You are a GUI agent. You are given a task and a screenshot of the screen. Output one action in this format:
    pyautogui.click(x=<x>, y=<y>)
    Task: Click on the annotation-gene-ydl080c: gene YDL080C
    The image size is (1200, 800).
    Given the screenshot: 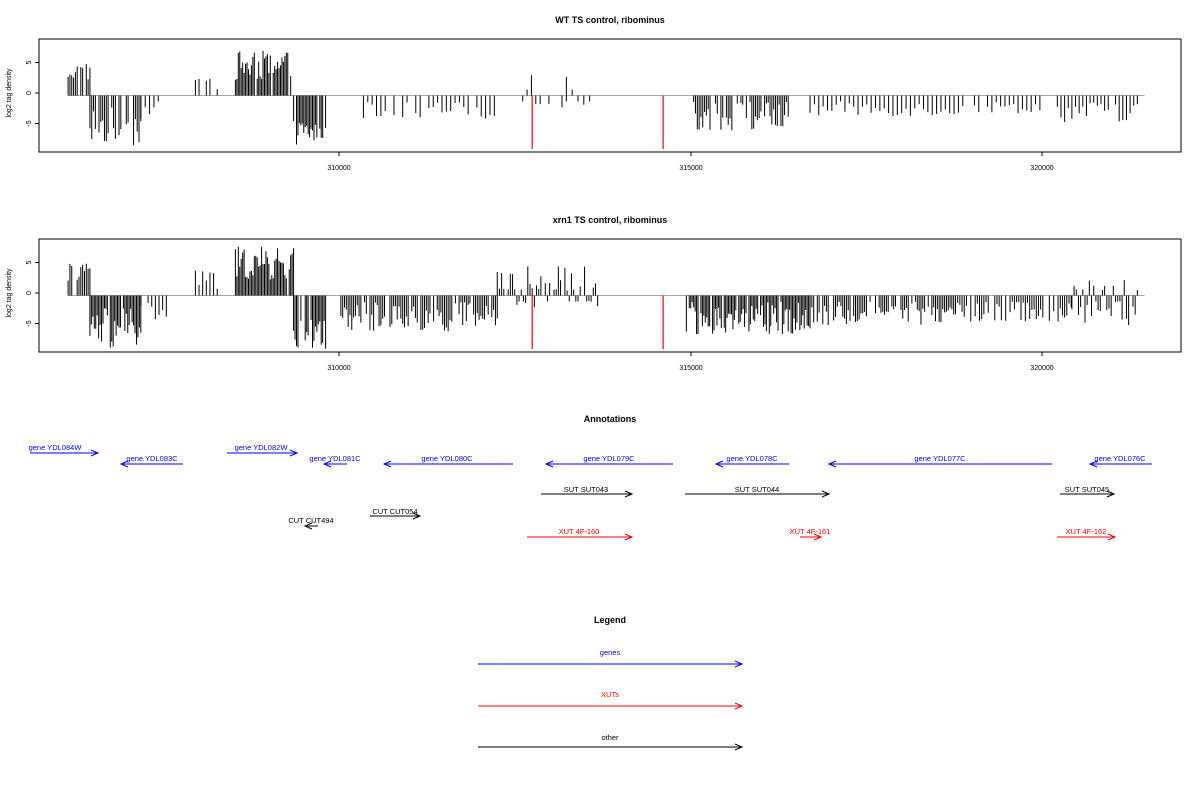 What is the action you would take?
    pyautogui.click(x=447, y=461)
    